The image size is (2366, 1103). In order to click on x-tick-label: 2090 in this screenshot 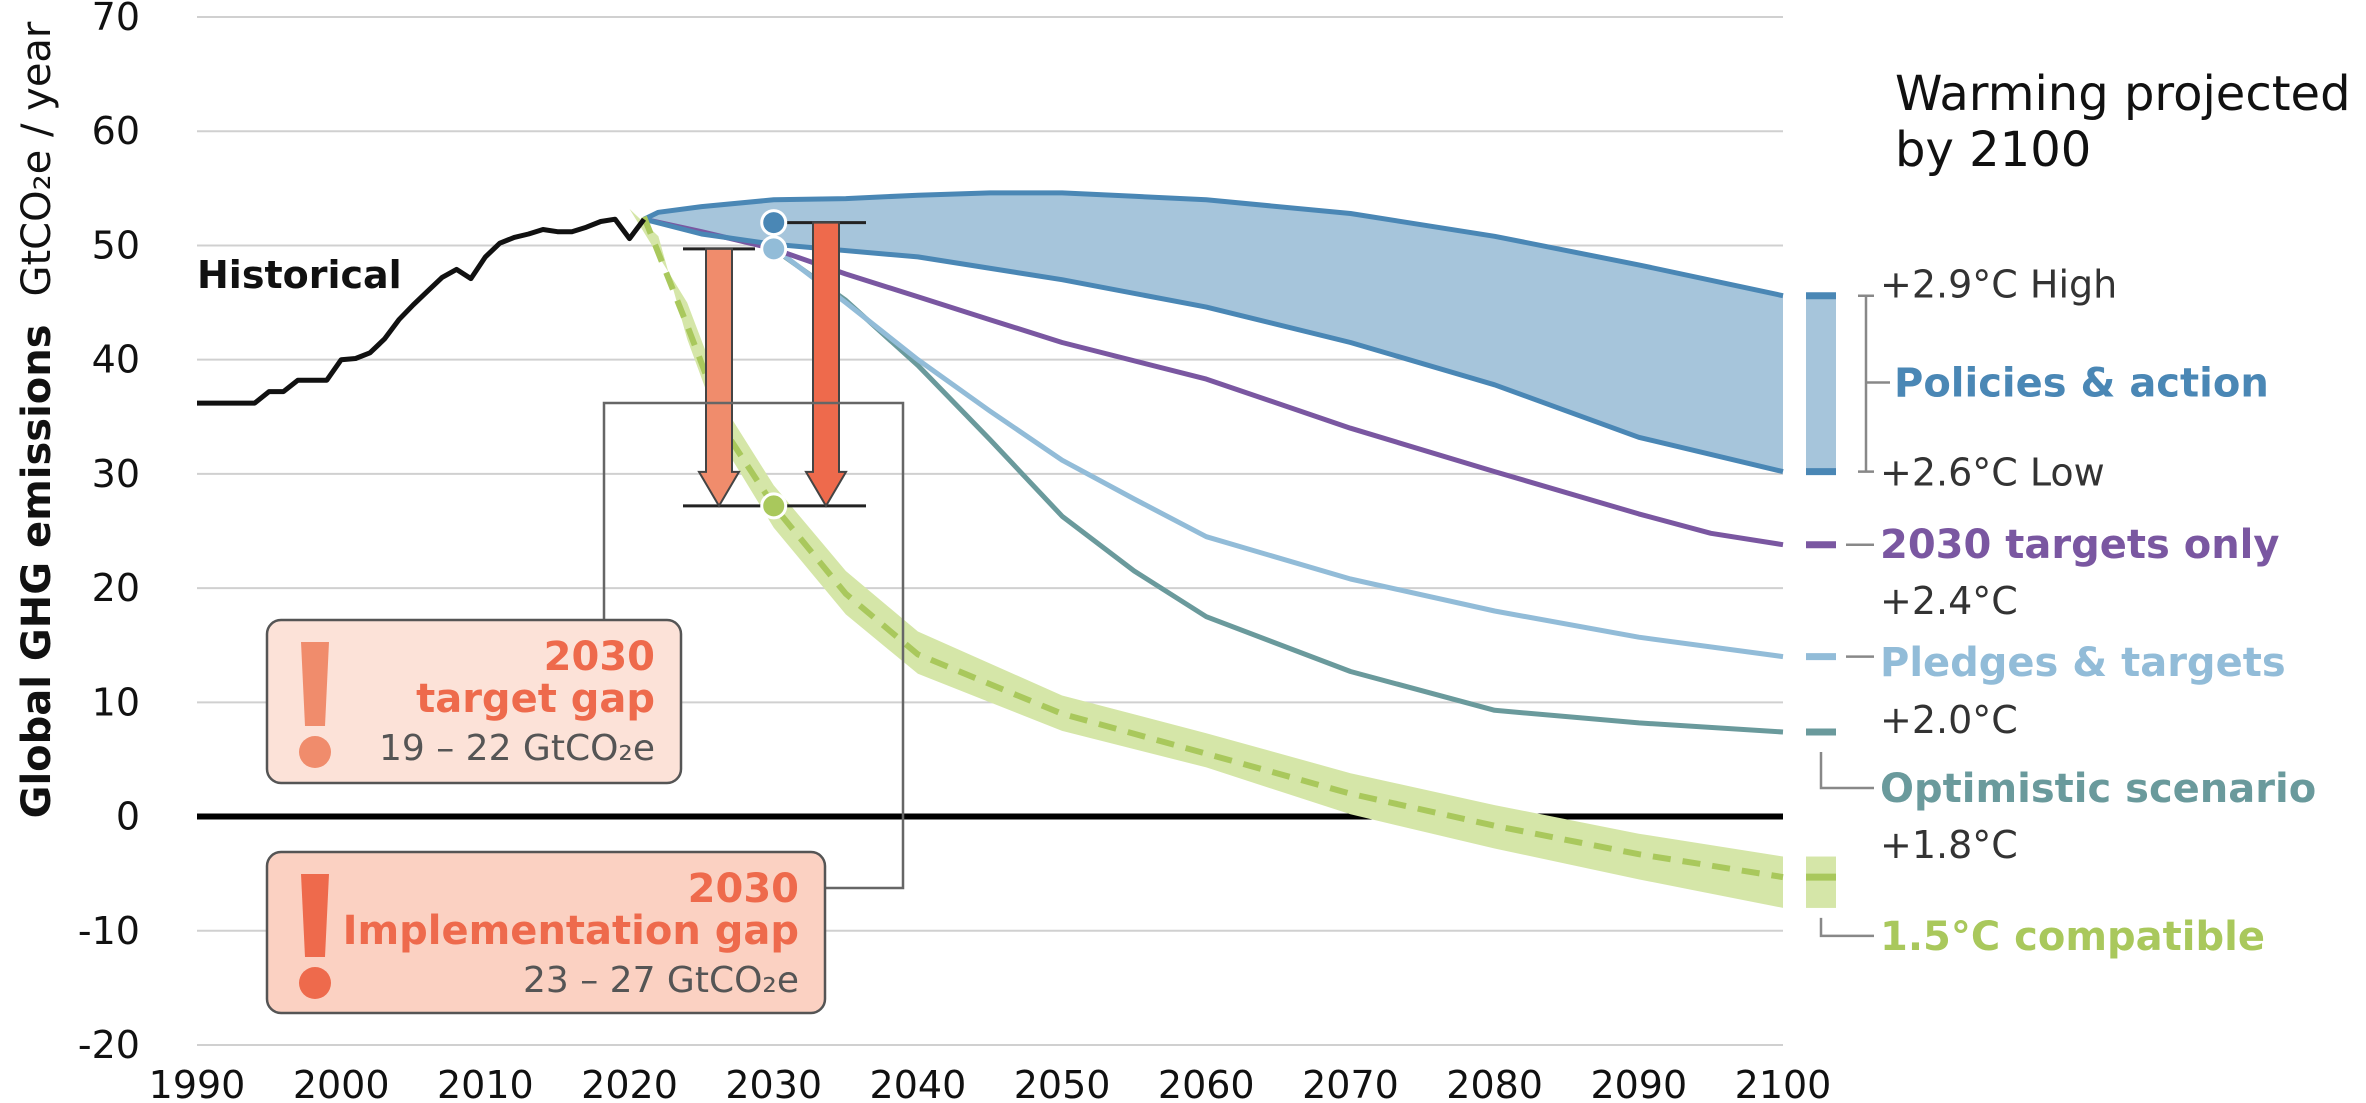, I will do `click(1638, 1083)`.